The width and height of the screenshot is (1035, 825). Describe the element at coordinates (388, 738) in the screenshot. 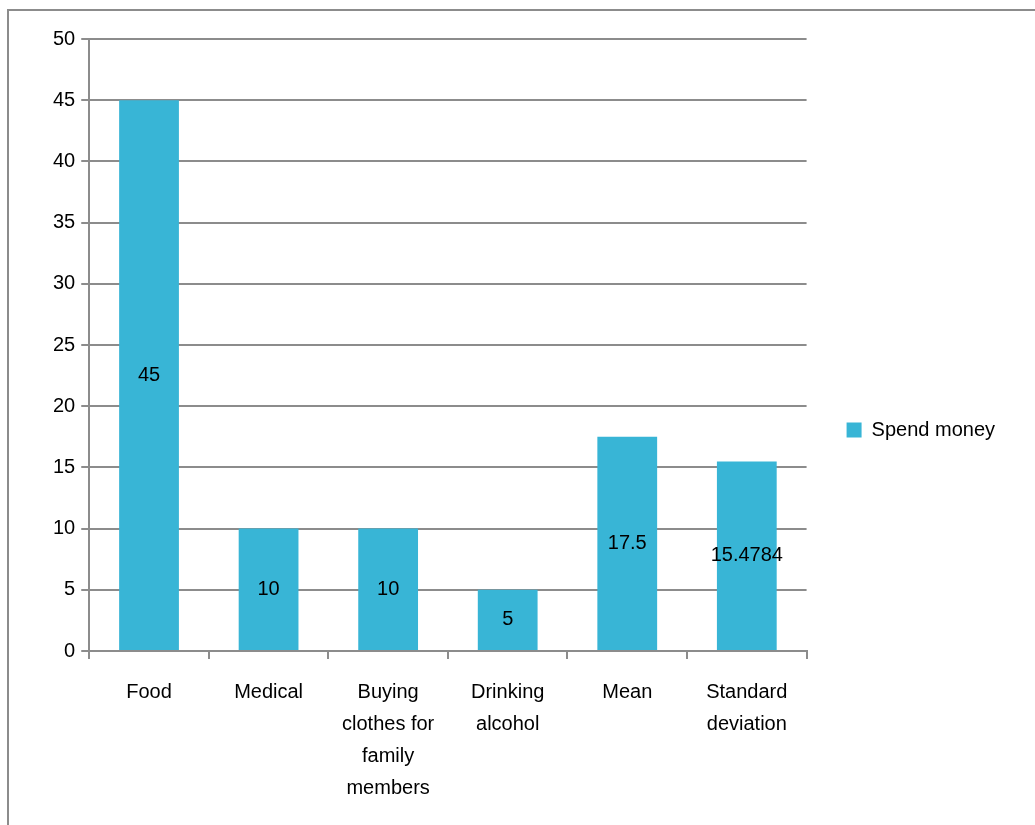

I see `x-tick-label: Buying clothes for family members` at that location.